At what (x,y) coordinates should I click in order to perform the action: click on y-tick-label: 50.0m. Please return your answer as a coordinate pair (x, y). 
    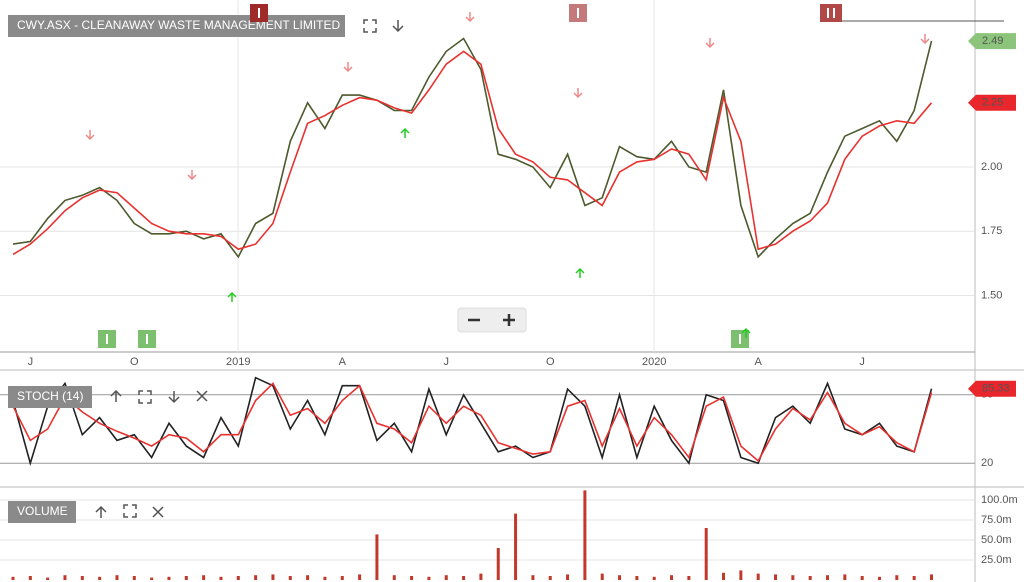
    Looking at the image, I should click on (996, 540).